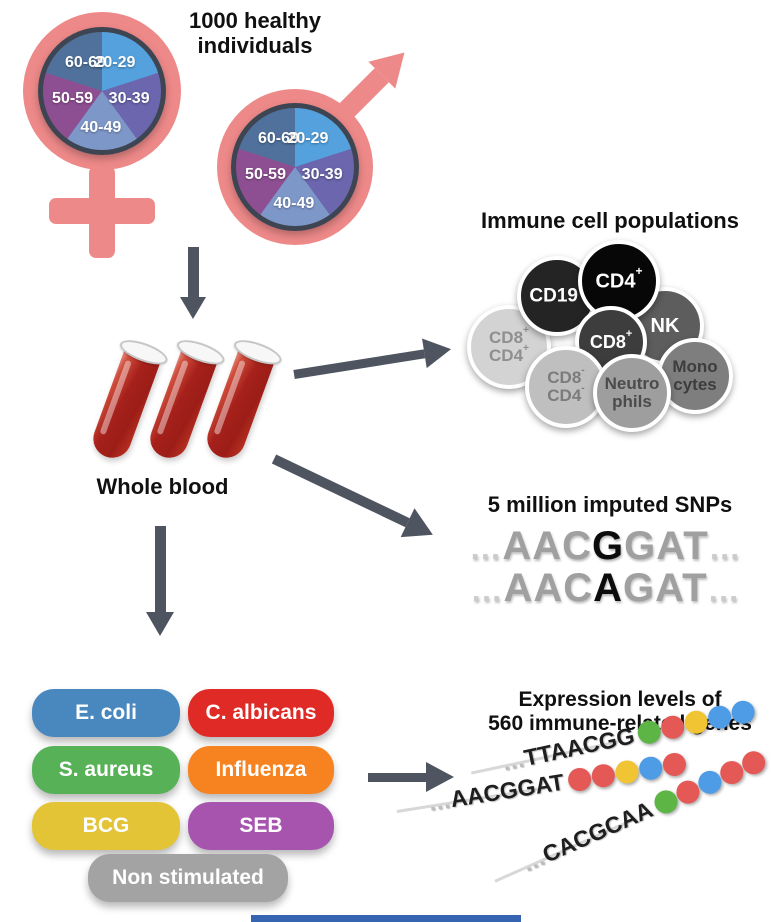 Image resolution: width=771 pixels, height=922 pixels. I want to click on gene-sequence: …CACGCAA, so click(587, 837).